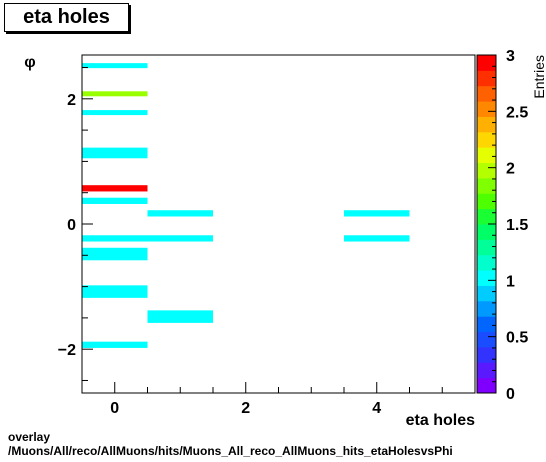  I want to click on color-scale-tick-label: 1.5, so click(517, 225).